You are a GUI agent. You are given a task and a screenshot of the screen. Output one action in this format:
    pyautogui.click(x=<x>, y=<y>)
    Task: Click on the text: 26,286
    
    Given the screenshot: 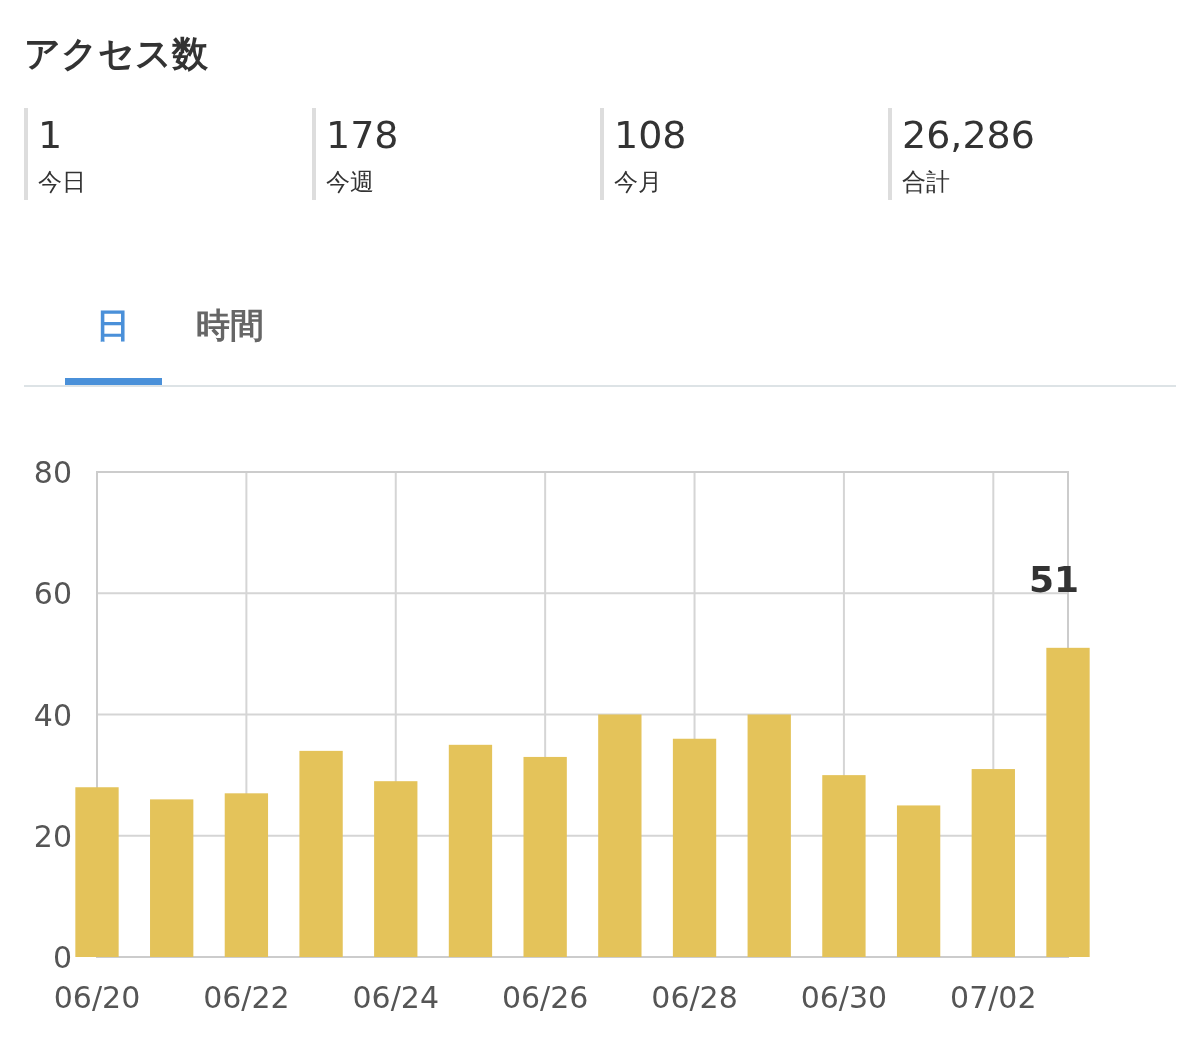 What is the action you would take?
    pyautogui.click(x=968, y=135)
    